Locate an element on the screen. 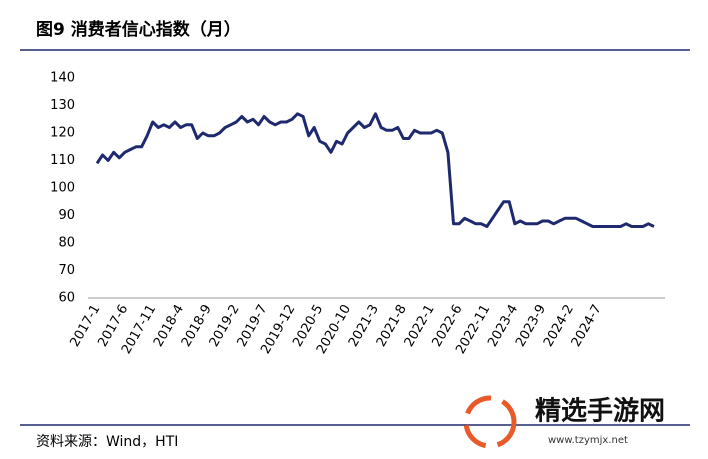 Image resolution: width=708 pixels, height=459 pixels. watermark-url: www.tzymjx.net is located at coordinates (588, 440).